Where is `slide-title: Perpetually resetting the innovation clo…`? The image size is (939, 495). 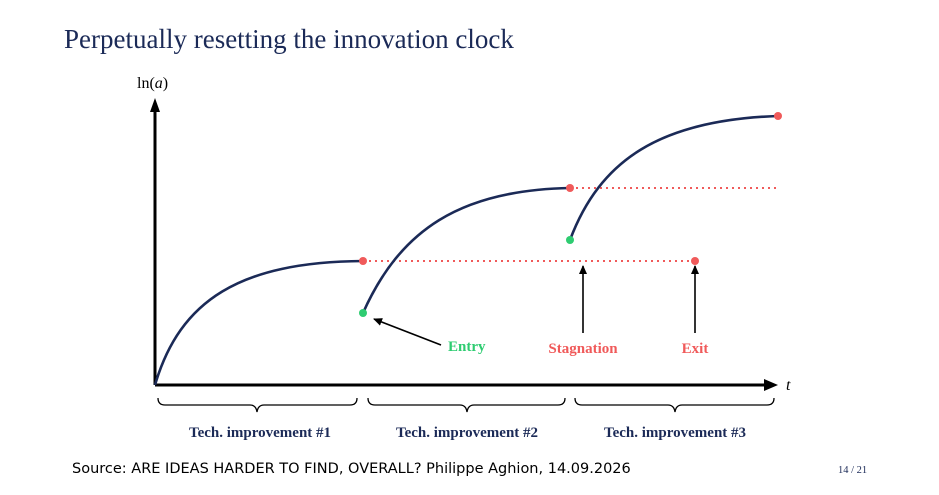
slide-title: Perpetually resetting the innovation clo… is located at coordinates (289, 39).